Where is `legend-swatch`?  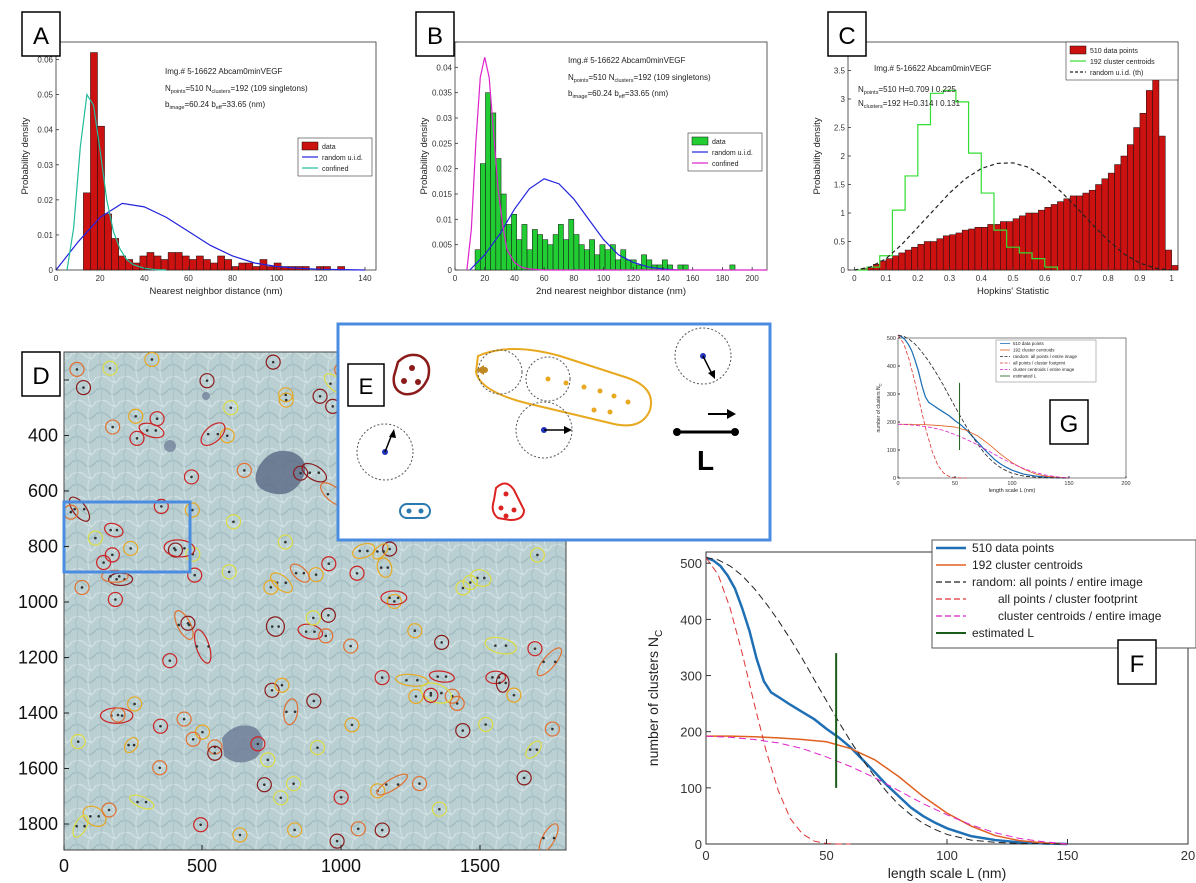 legend-swatch is located at coordinates (310, 146).